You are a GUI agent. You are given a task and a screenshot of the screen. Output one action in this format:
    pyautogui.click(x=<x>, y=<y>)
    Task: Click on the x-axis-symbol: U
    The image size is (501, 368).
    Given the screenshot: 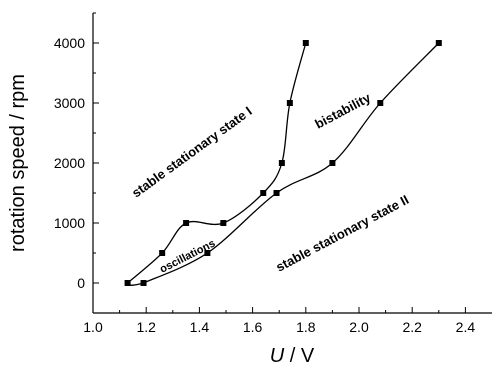 What is the action you would take?
    pyautogui.click(x=277, y=356)
    